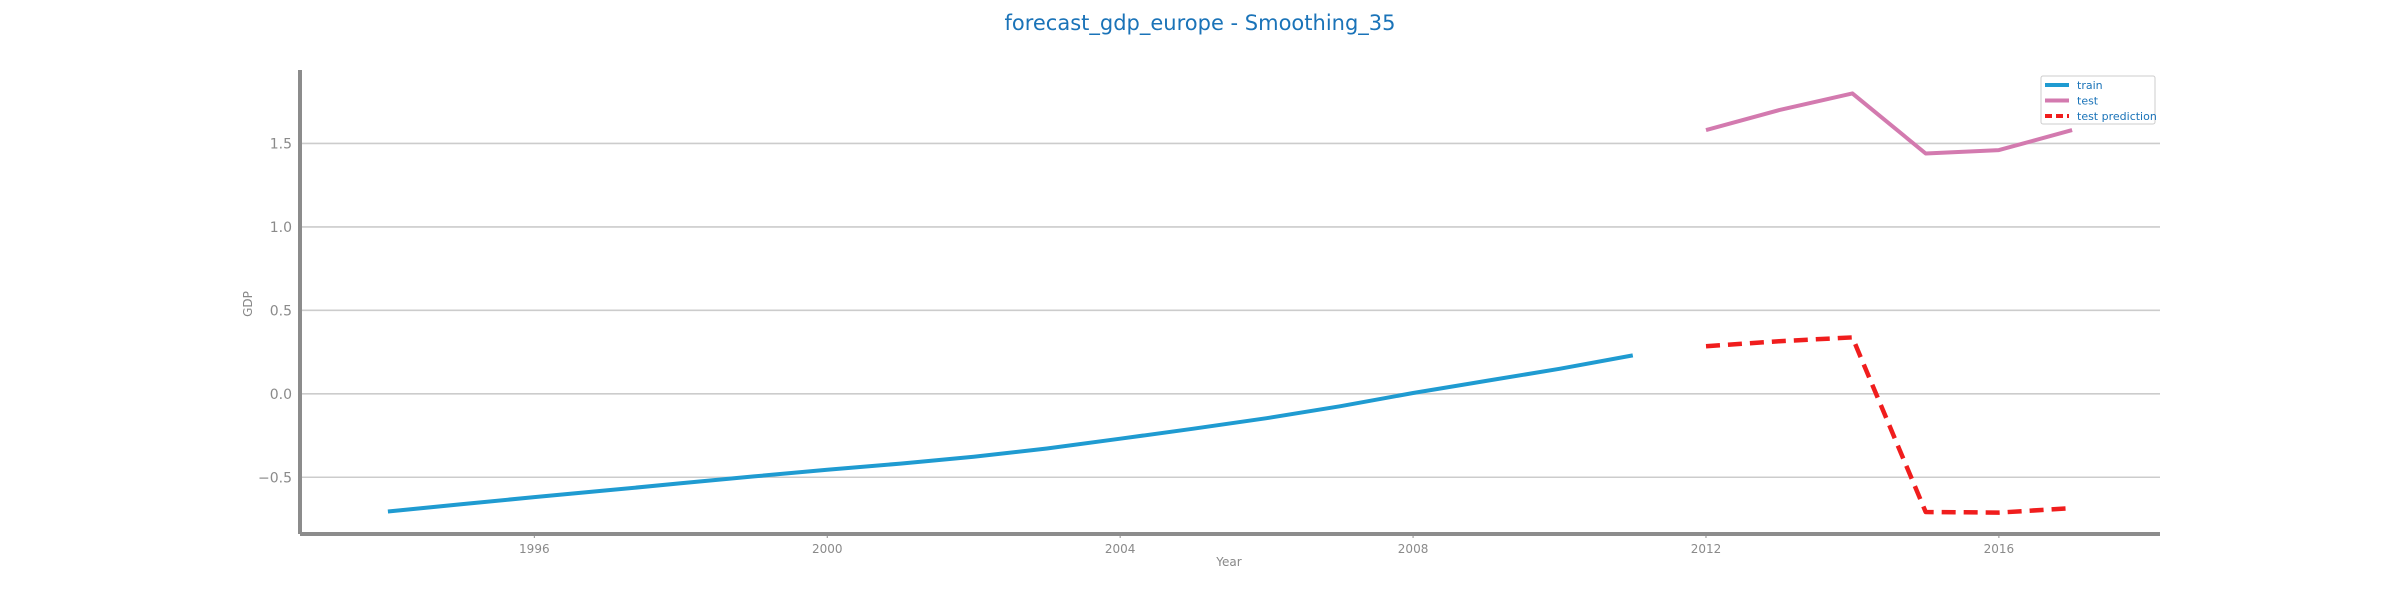 This screenshot has width=2400, height=600. I want to click on x-tick-label: 2008, so click(1413, 549).